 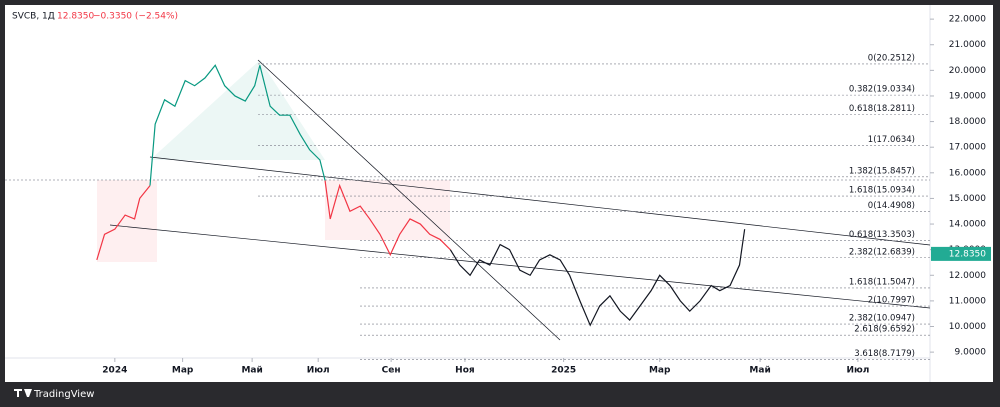 I want to click on fib-label: 2.618(9.6592), so click(x=884, y=330).